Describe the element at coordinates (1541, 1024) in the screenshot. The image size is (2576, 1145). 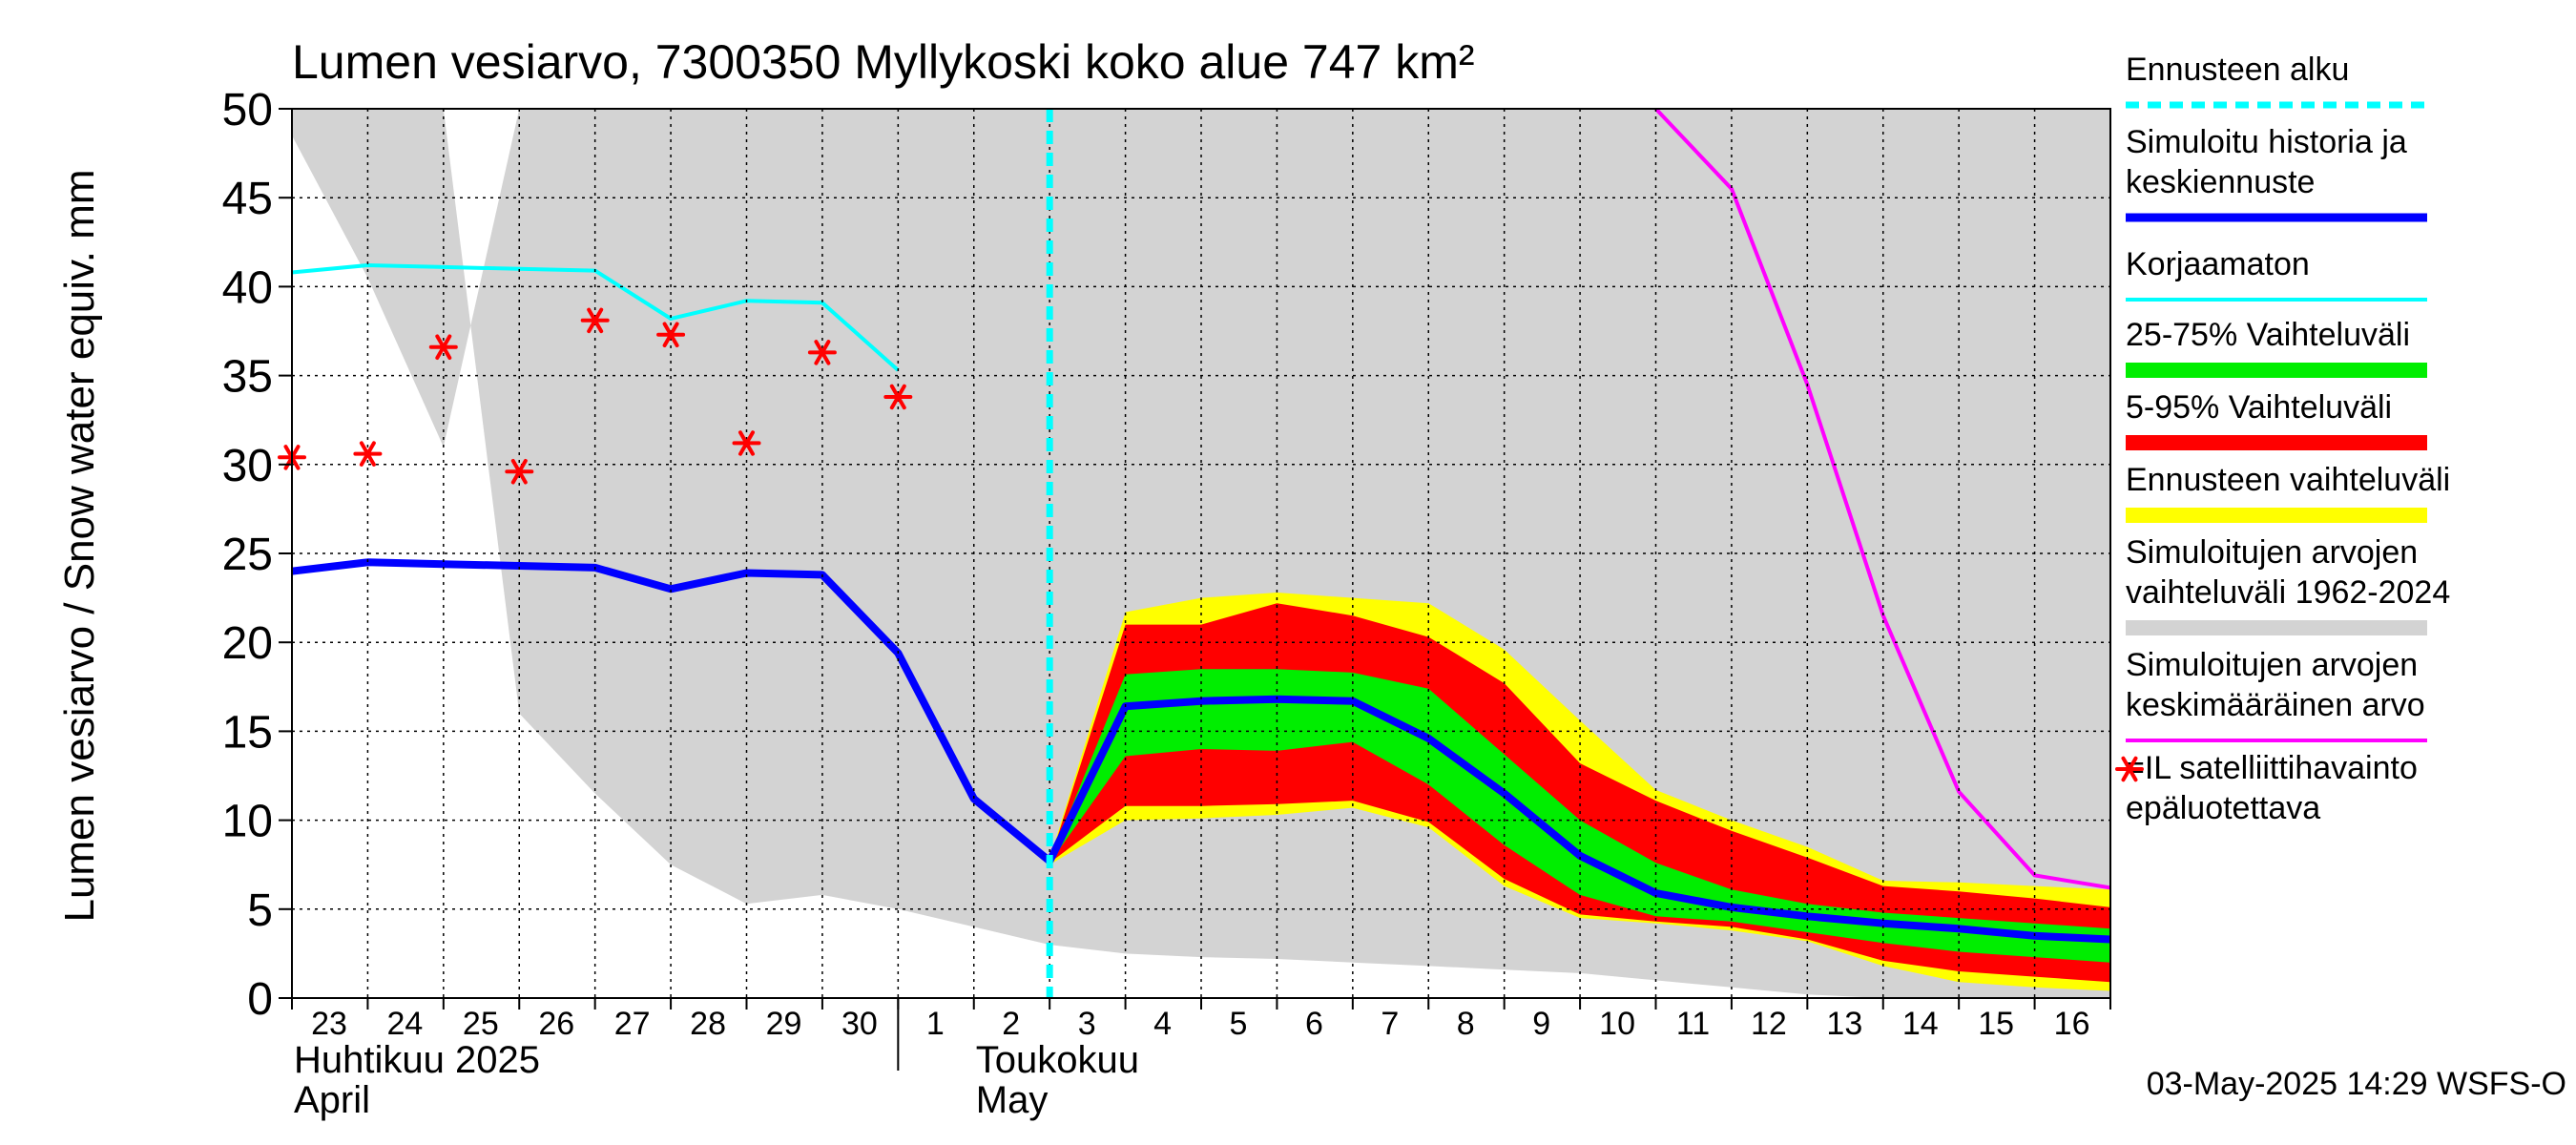
I see `x-day-label: 9` at that location.